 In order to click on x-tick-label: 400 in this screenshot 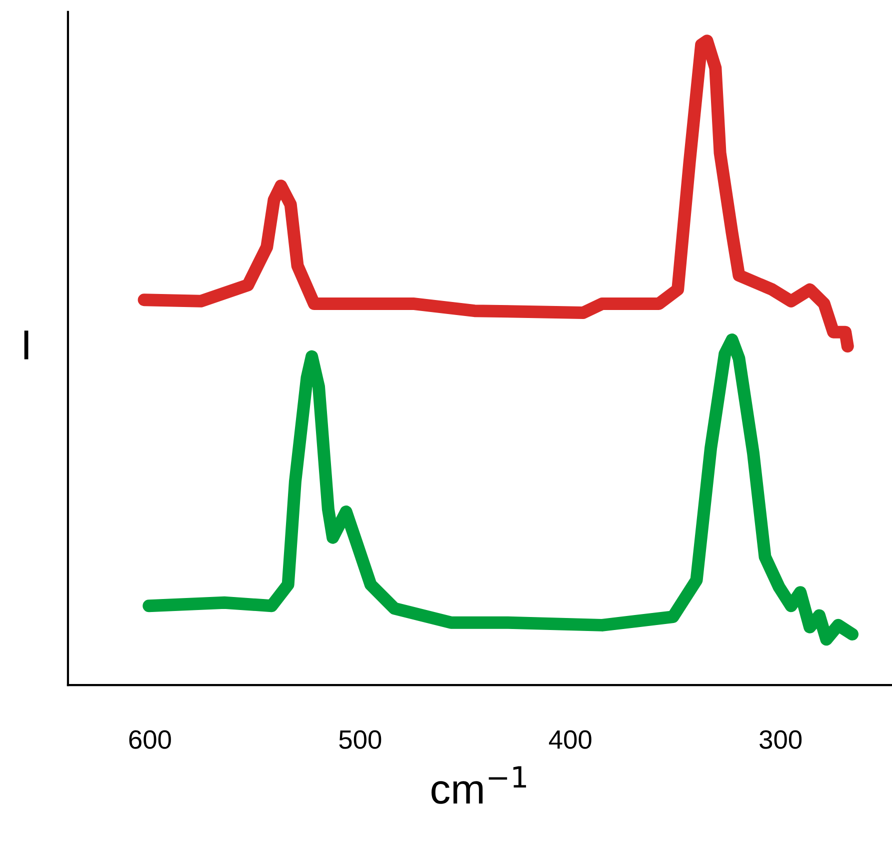, I will do `click(570, 739)`.